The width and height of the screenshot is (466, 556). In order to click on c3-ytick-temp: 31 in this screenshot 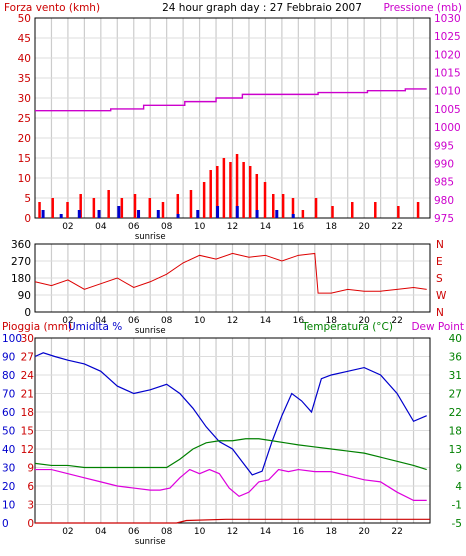, I will do `click(455, 376)`.